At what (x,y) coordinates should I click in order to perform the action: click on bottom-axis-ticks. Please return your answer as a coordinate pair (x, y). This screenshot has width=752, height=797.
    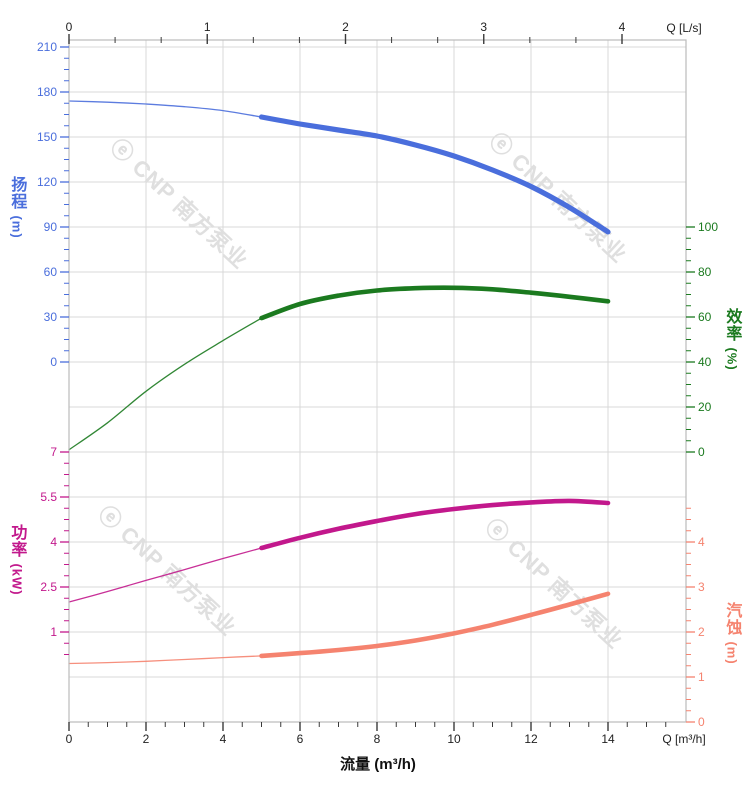
    Looking at the image, I should click on (367, 726).